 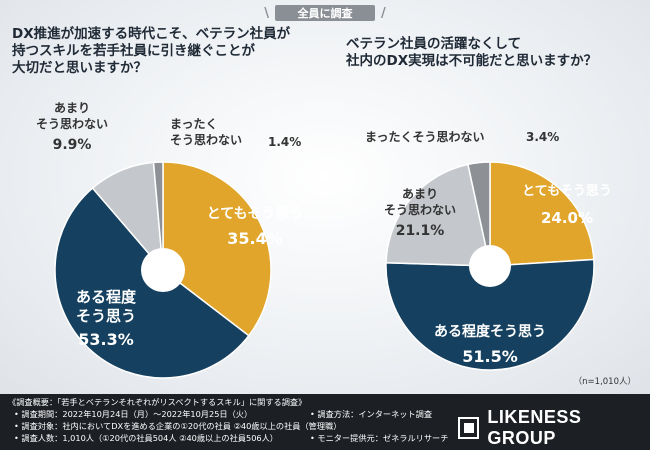 I want to click on slice-value-label: 9.9%, so click(x=72, y=145).